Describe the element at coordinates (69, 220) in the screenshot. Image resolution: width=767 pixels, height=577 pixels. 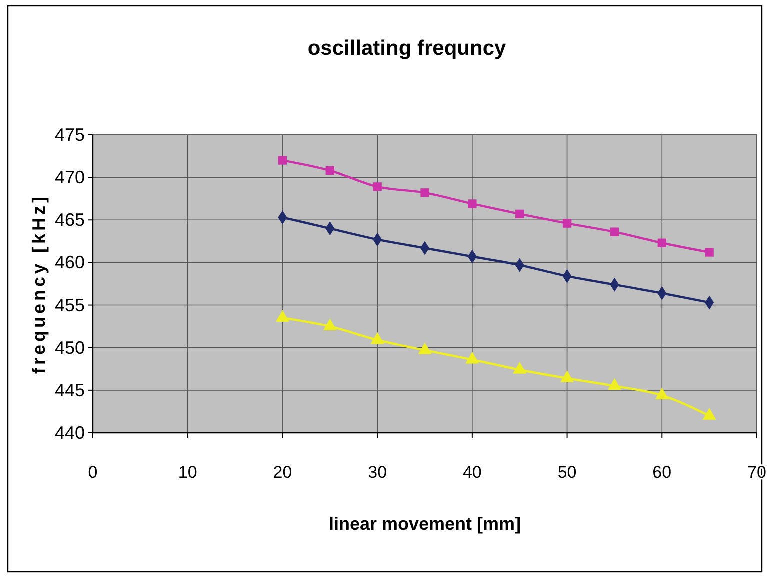
I see `y-tick-label: 465` at that location.